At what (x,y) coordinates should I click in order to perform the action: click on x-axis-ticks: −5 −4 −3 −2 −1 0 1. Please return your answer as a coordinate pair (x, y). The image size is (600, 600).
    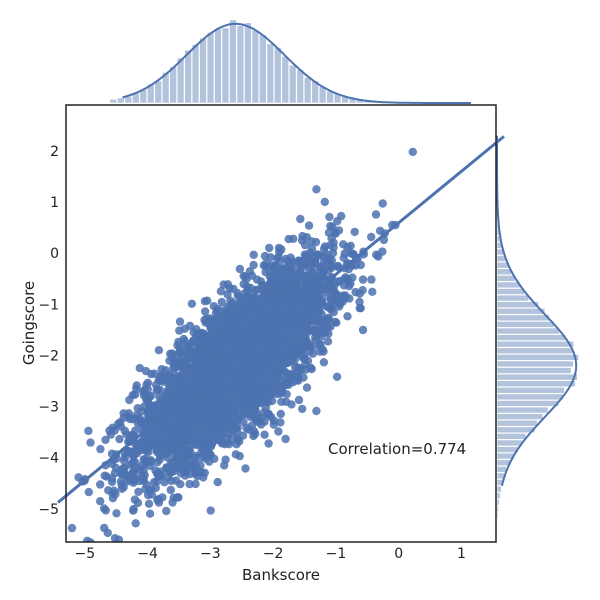
    Looking at the image, I should click on (270, 554).